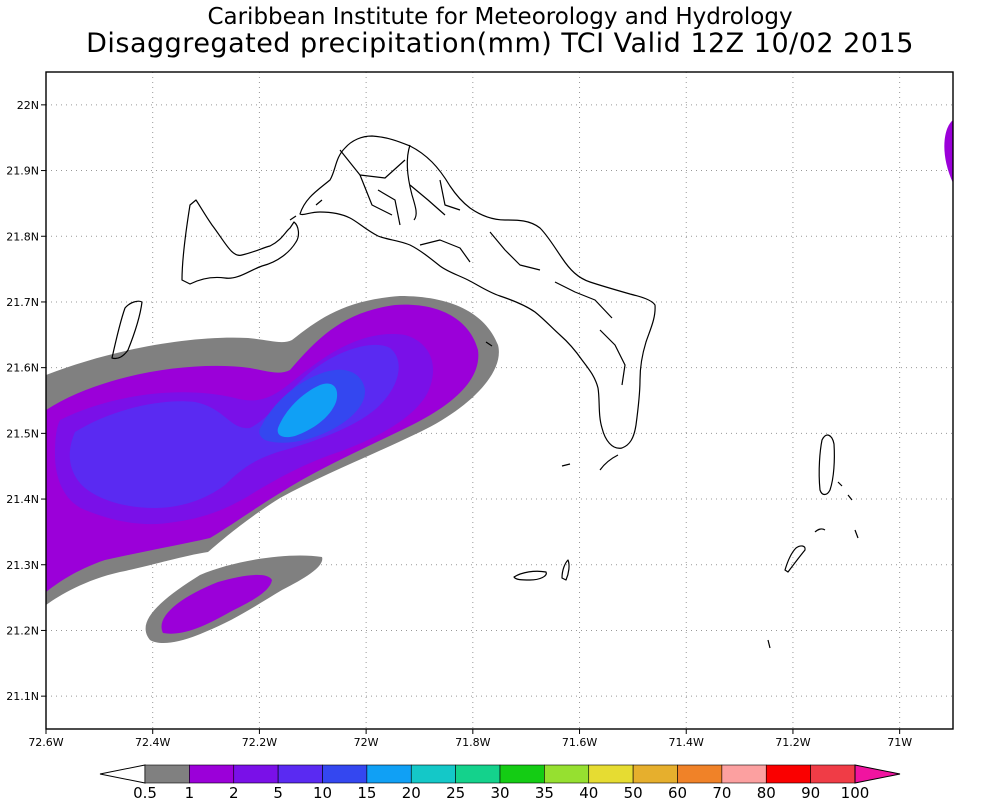  I want to click on lat-tick-label-3: 21.7N, so click(22, 302).